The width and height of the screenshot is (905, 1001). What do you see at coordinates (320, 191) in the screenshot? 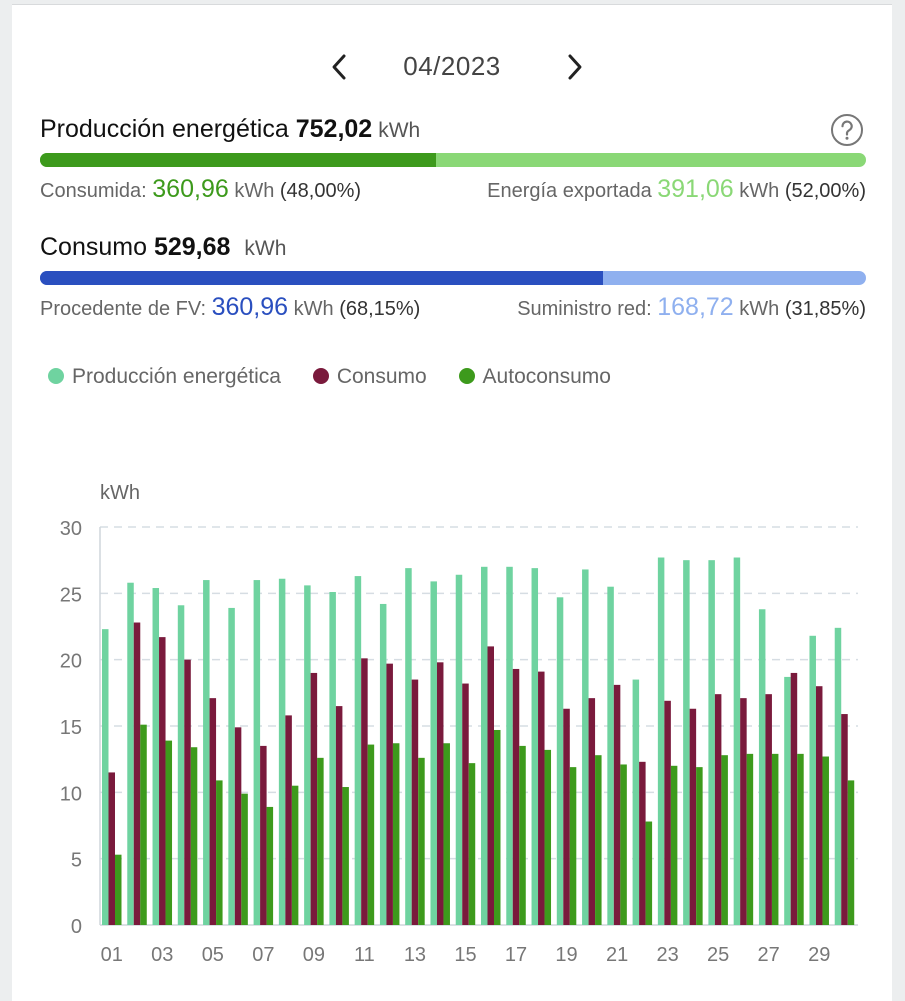
I see `consumed-percent: (48,00%)` at bounding box center [320, 191].